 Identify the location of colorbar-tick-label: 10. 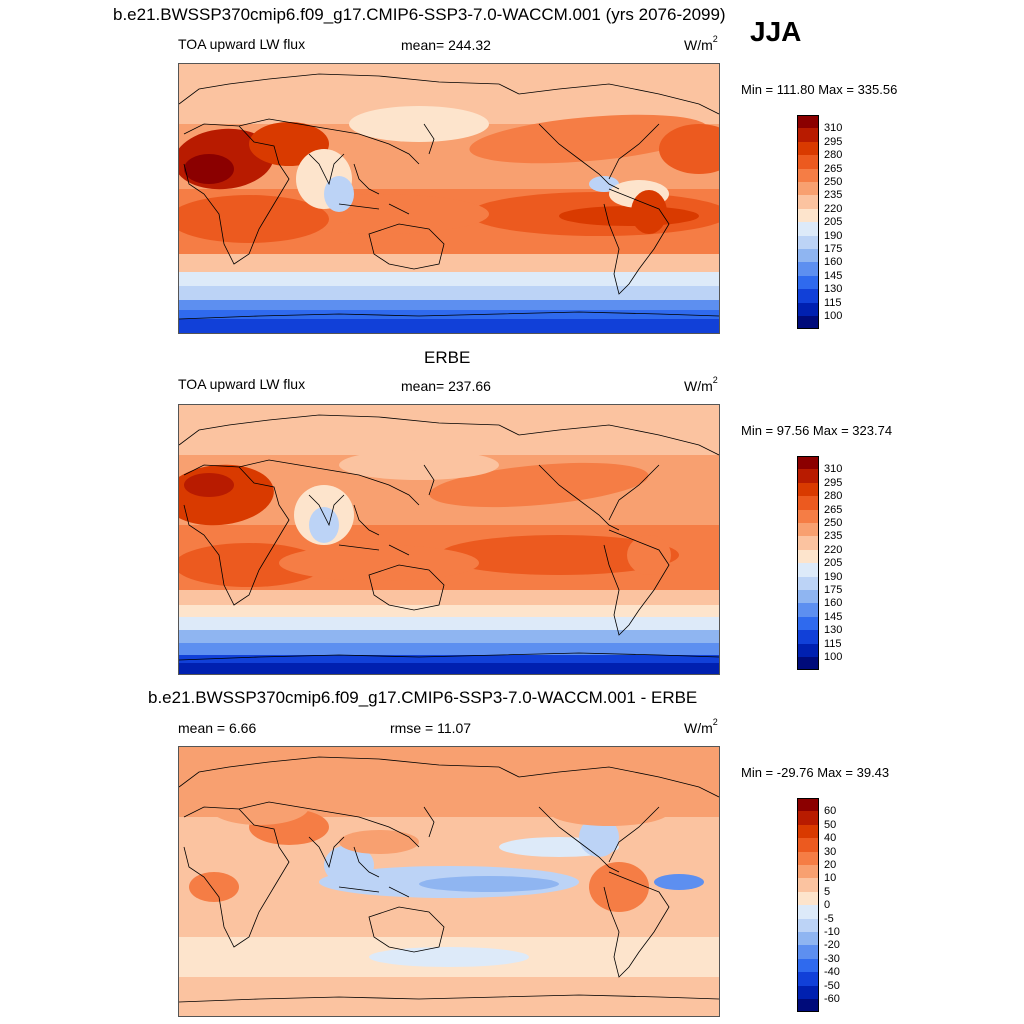
(830, 878).